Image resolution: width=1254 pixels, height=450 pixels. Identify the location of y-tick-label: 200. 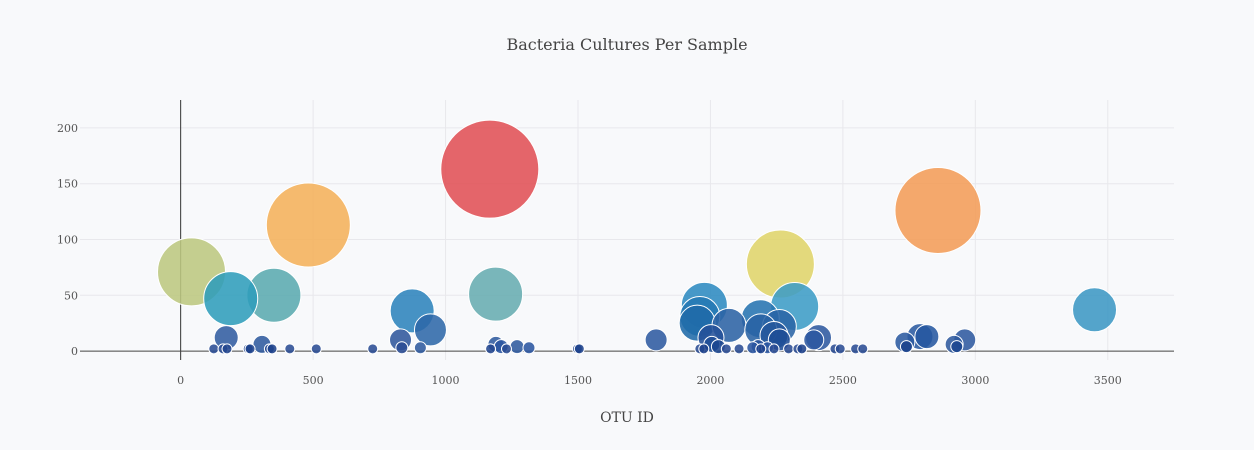
(67, 128).